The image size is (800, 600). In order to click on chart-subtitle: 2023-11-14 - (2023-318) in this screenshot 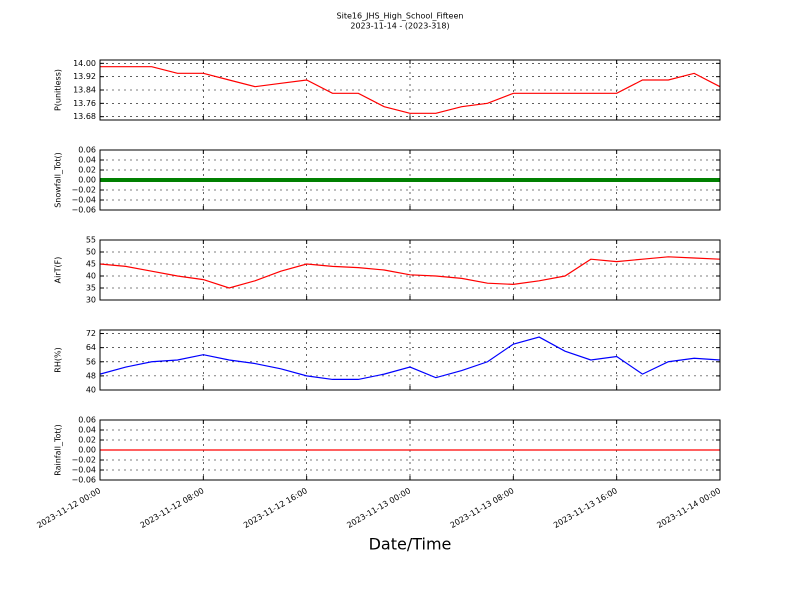, I will do `click(399, 26)`.